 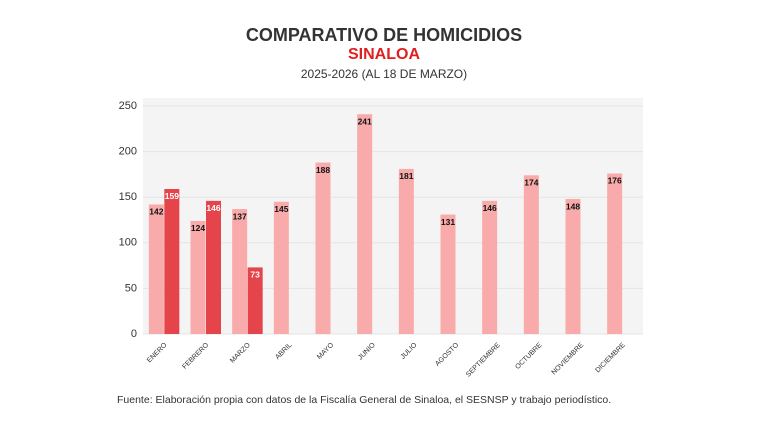 What do you see at coordinates (528, 356) in the screenshot?
I see `x-tick-label: OCTUBRE` at bounding box center [528, 356].